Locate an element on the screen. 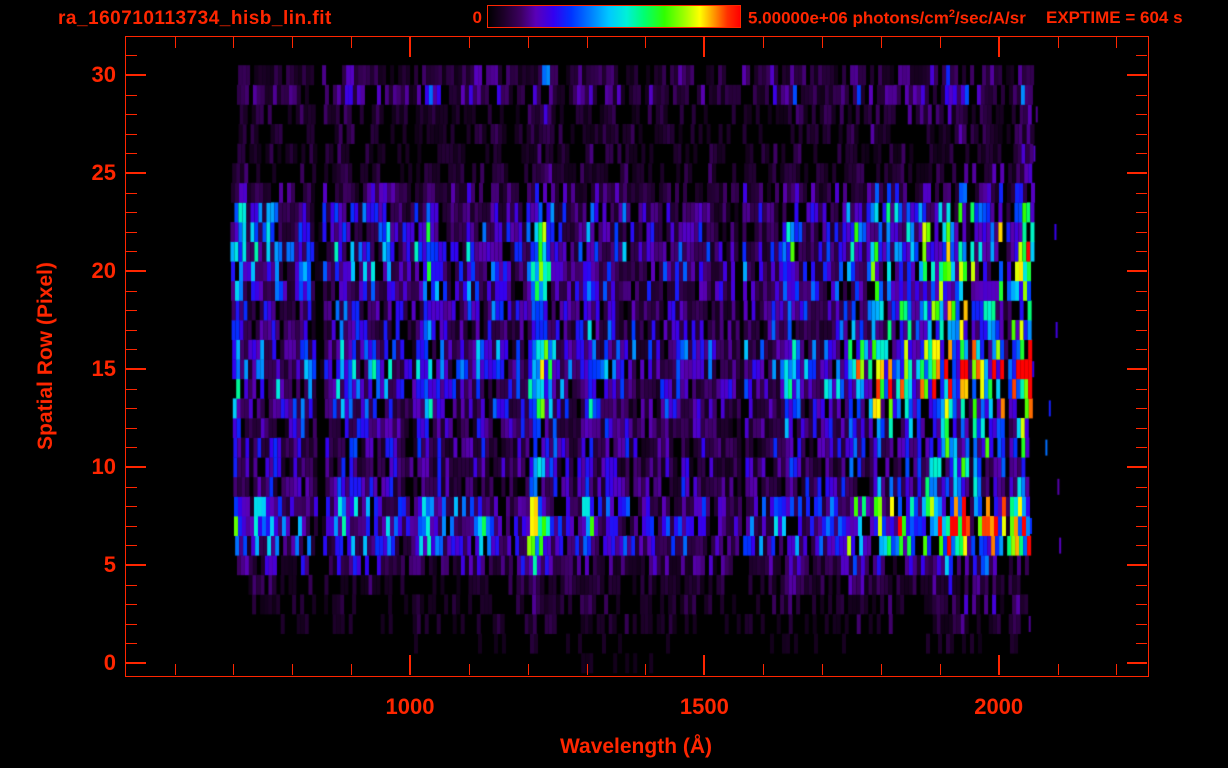  y-tick-label: 15 is located at coordinates (103, 368).